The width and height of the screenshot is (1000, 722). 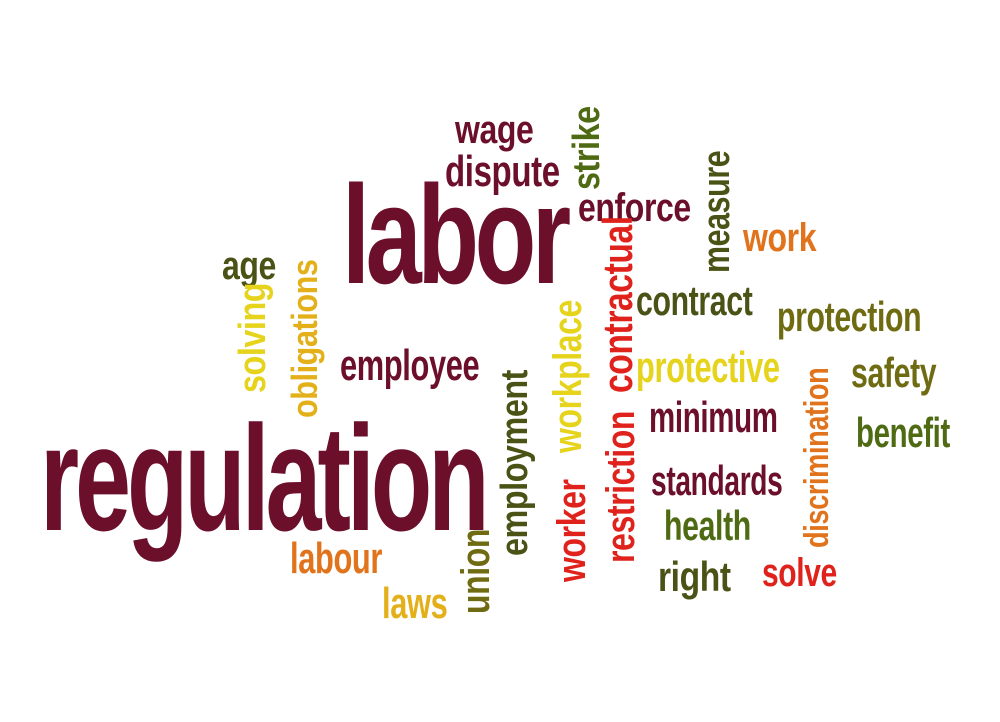 What do you see at coordinates (707, 525) in the screenshot?
I see `word-health: health` at bounding box center [707, 525].